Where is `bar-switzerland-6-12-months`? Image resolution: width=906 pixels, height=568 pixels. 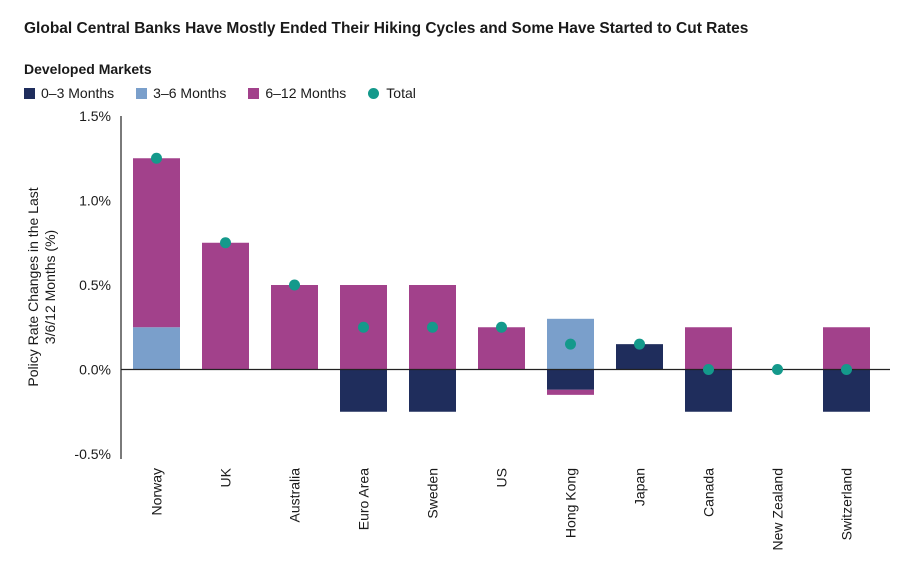 bar-switzerland-6-12-months is located at coordinates (846, 348).